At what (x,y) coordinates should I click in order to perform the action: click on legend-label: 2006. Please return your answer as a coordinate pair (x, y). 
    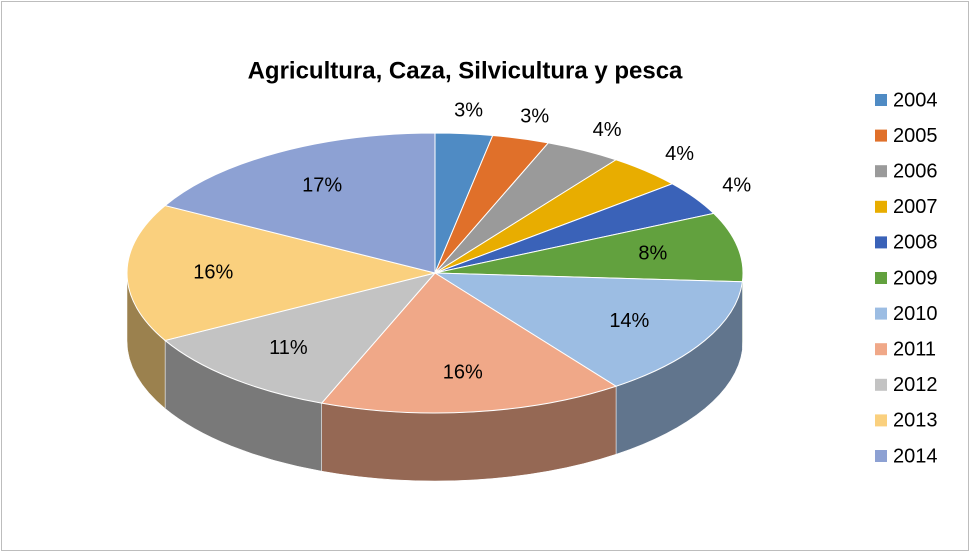
    Looking at the image, I should click on (915, 171).